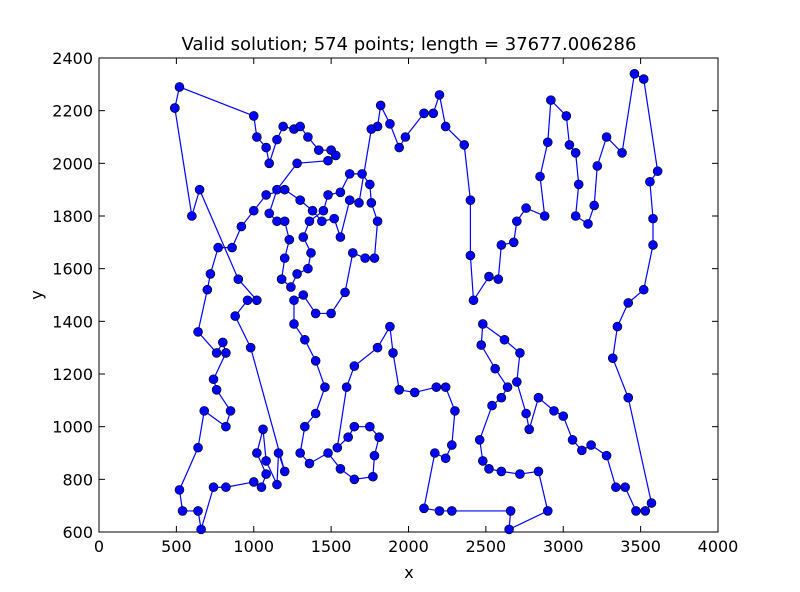 This screenshot has height=592, width=800. I want to click on x-tick-label: 2000, so click(408, 546).